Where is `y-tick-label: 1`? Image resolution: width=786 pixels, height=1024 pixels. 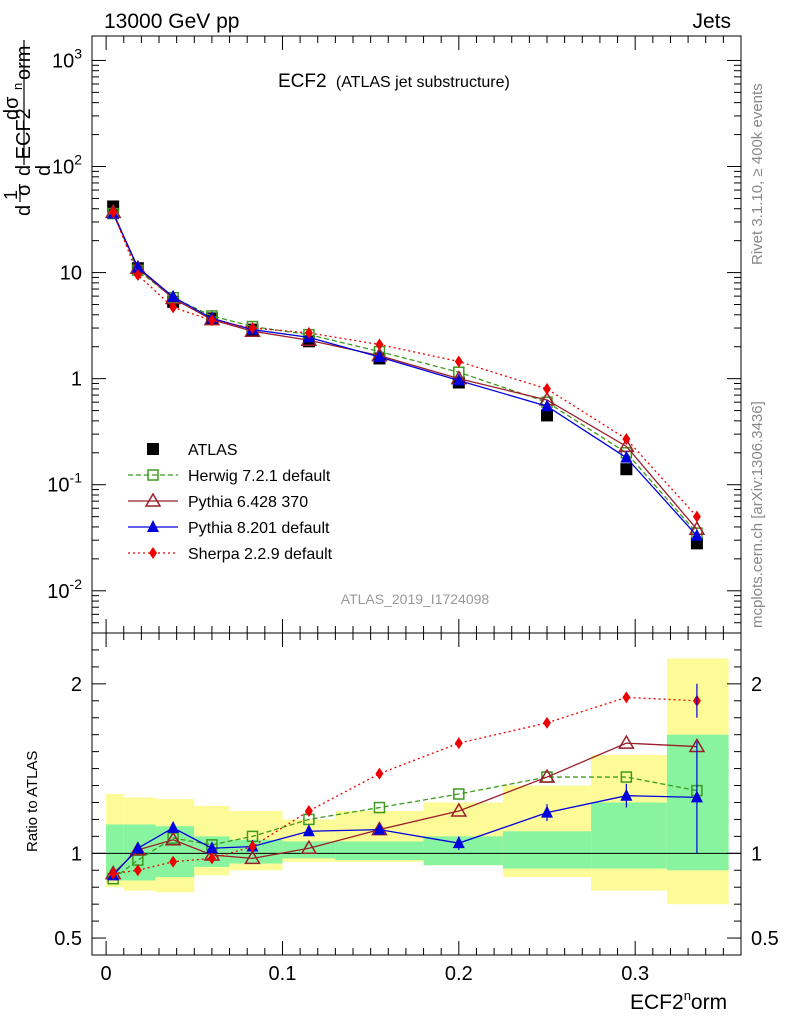
y-tick-label: 1 is located at coordinates (76, 380).